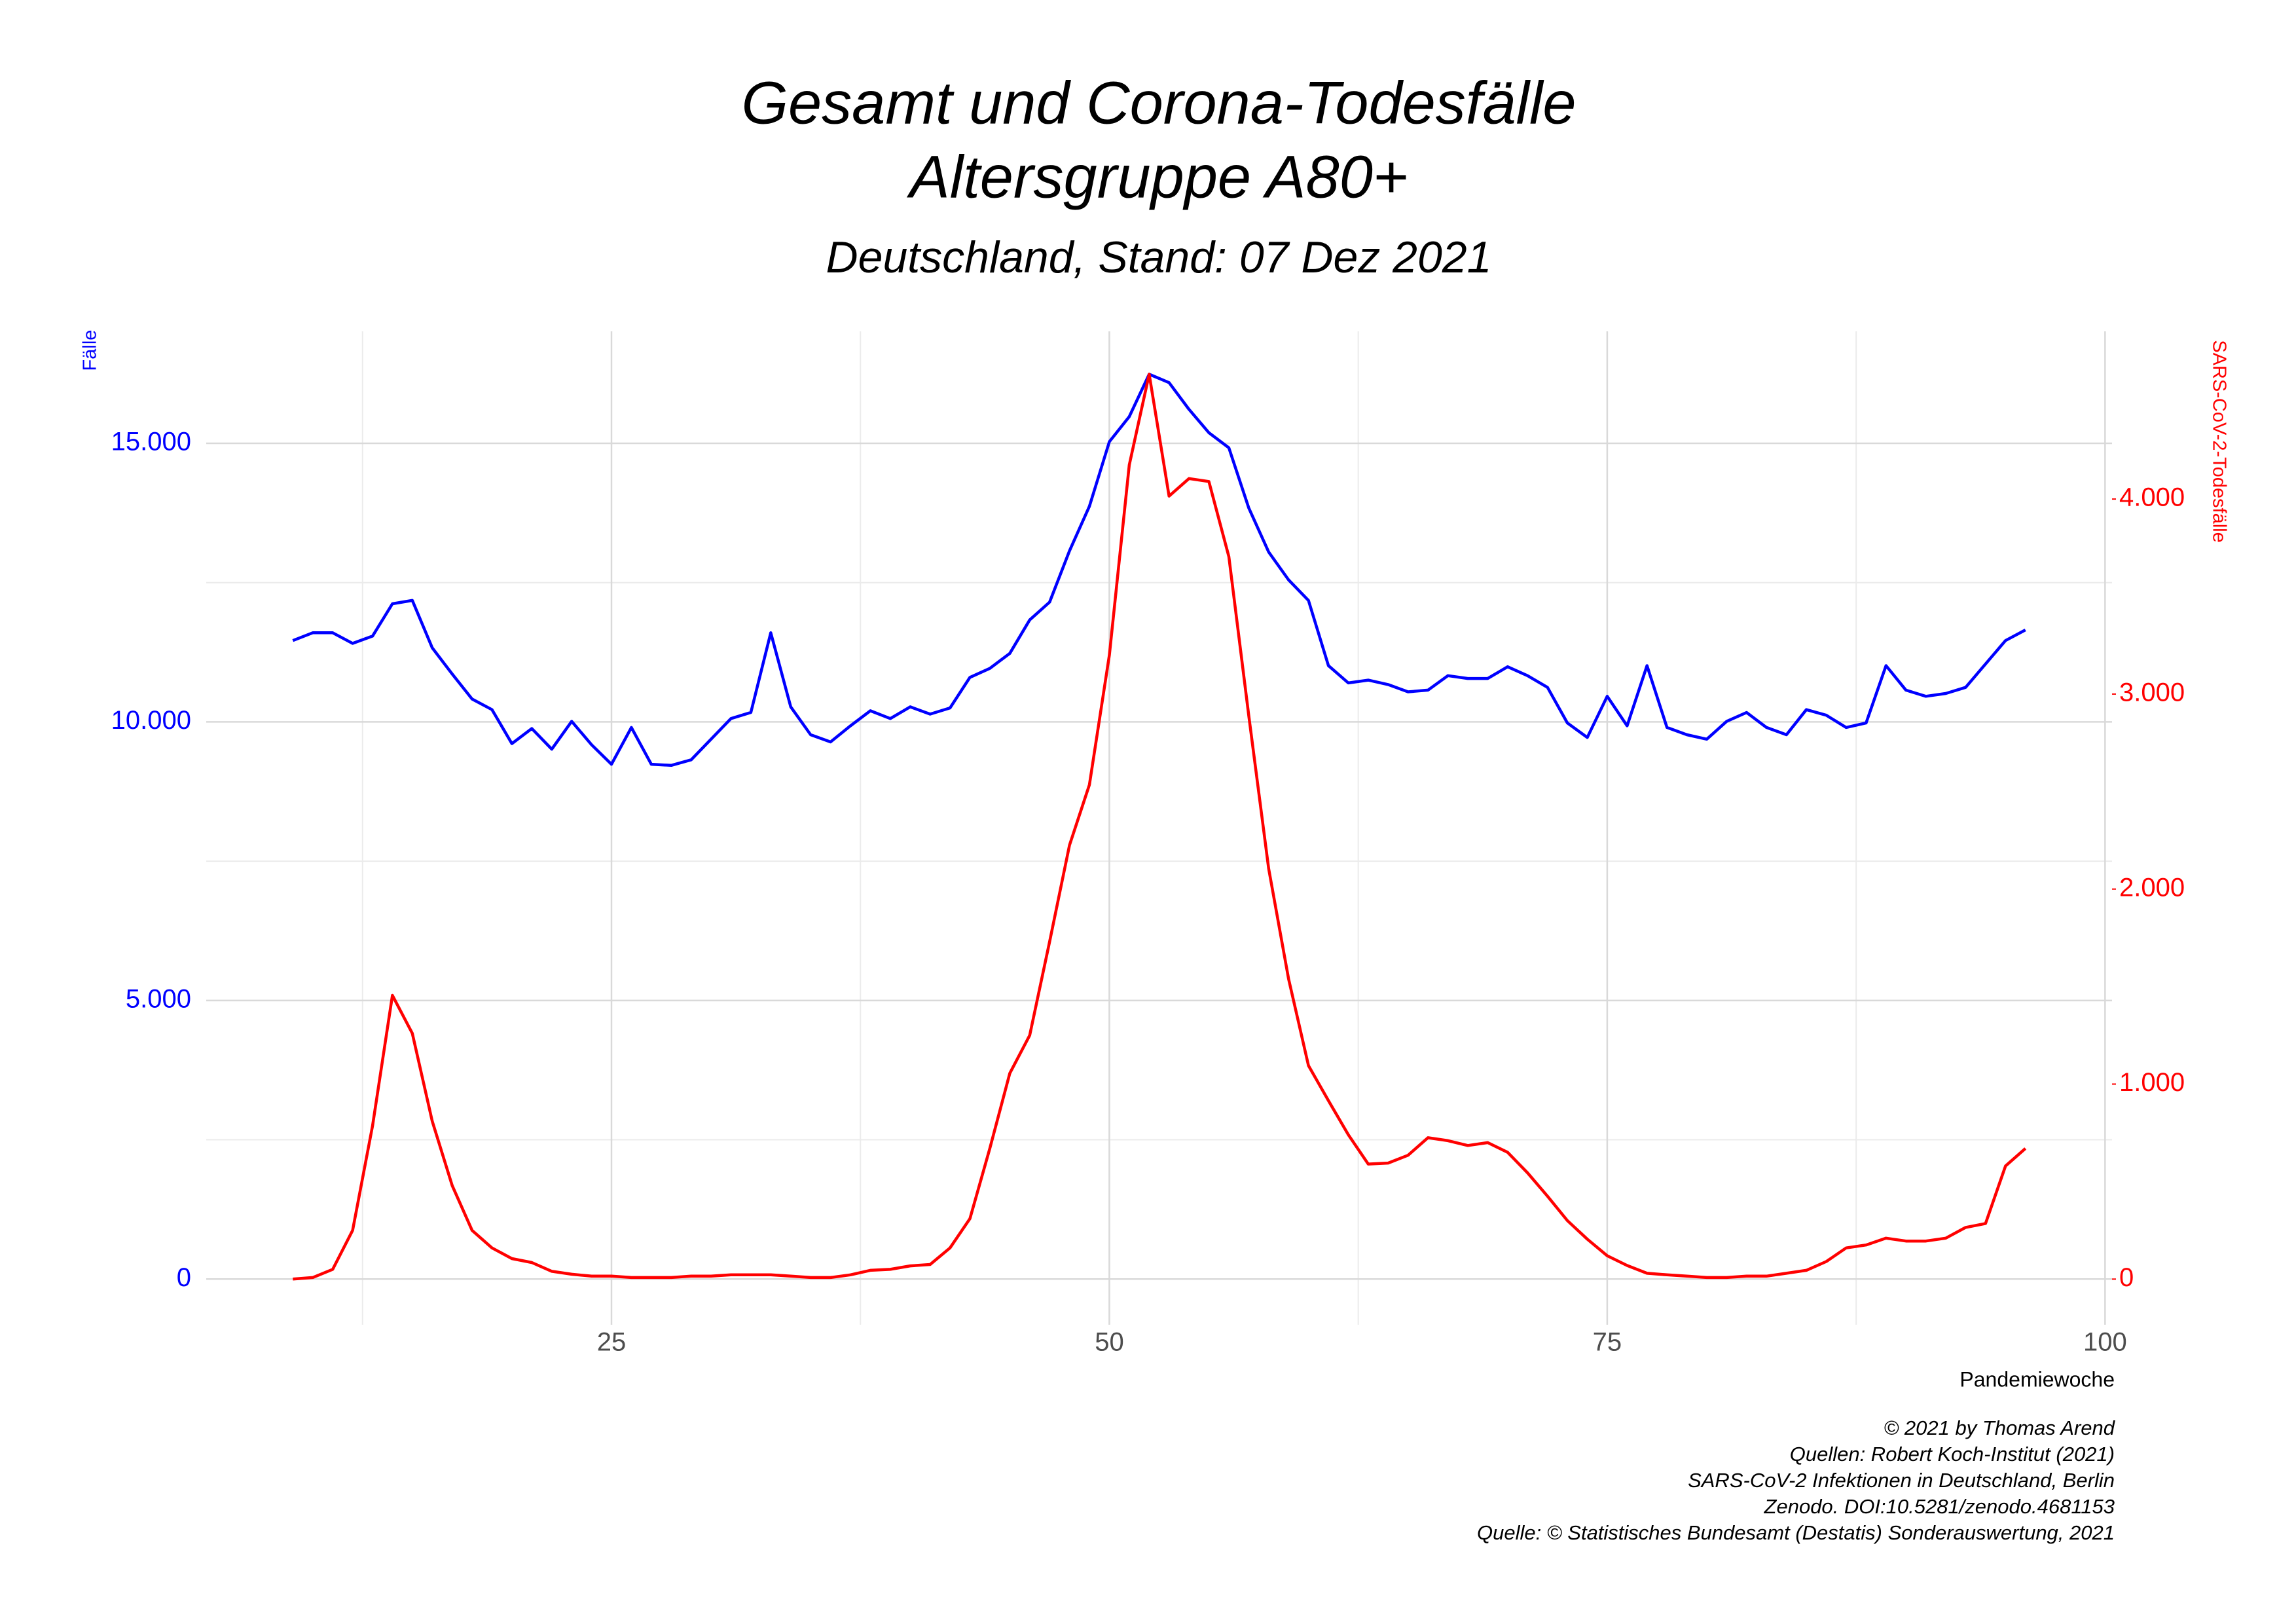 This screenshot has height=1624, width=2296. Describe the element at coordinates (1159, 257) in the screenshot. I see `chart-subtitle: Deutschland, Stand: 07 Dez 2021` at that location.